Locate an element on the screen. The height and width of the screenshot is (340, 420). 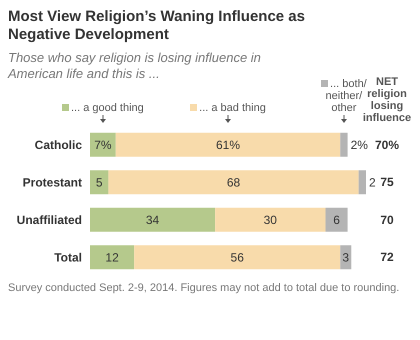
chart-title: Most View Religion’s Waning Influence as Negative Development is located at coordinates (157, 26).